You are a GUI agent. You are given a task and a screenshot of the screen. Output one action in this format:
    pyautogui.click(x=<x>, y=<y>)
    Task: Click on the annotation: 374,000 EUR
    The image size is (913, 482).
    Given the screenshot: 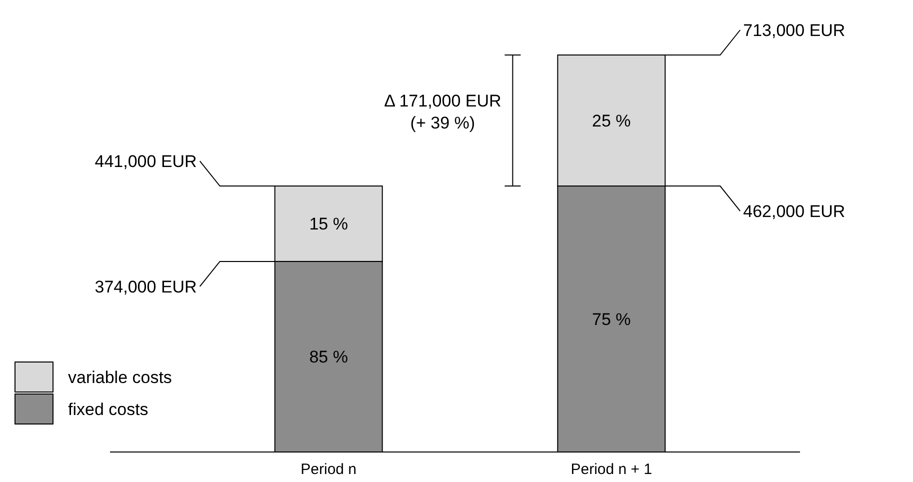 What is the action you would take?
    pyautogui.click(x=145, y=286)
    